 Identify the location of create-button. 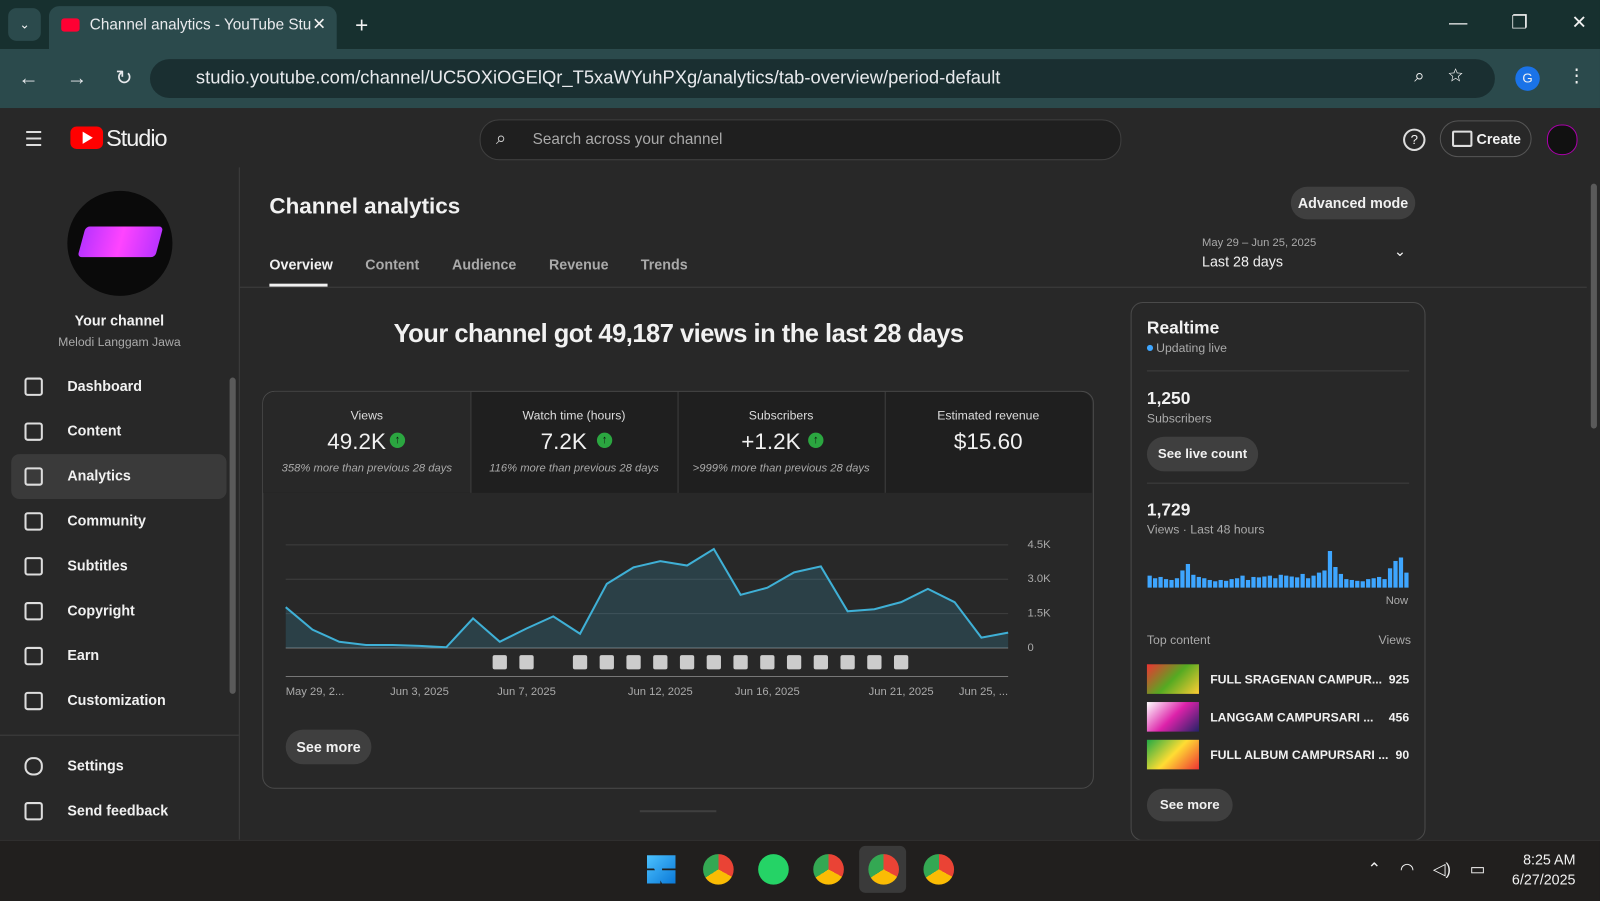
(1485, 139).